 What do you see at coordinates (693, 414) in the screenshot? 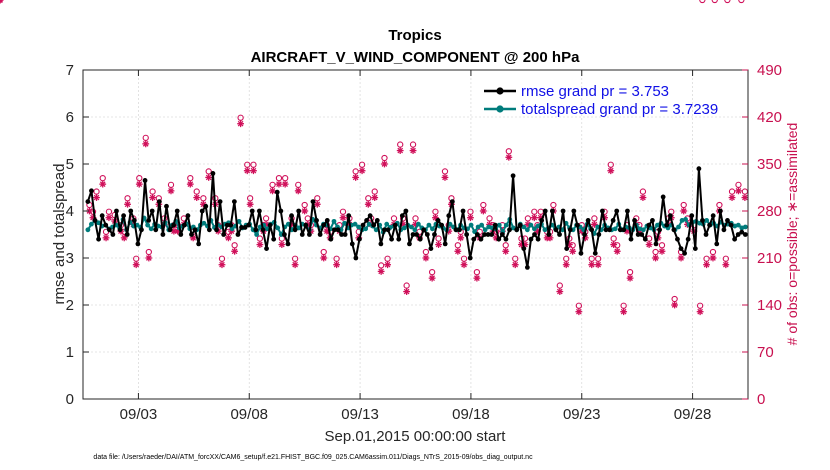
I see `x-tick-label: 09/28` at bounding box center [693, 414].